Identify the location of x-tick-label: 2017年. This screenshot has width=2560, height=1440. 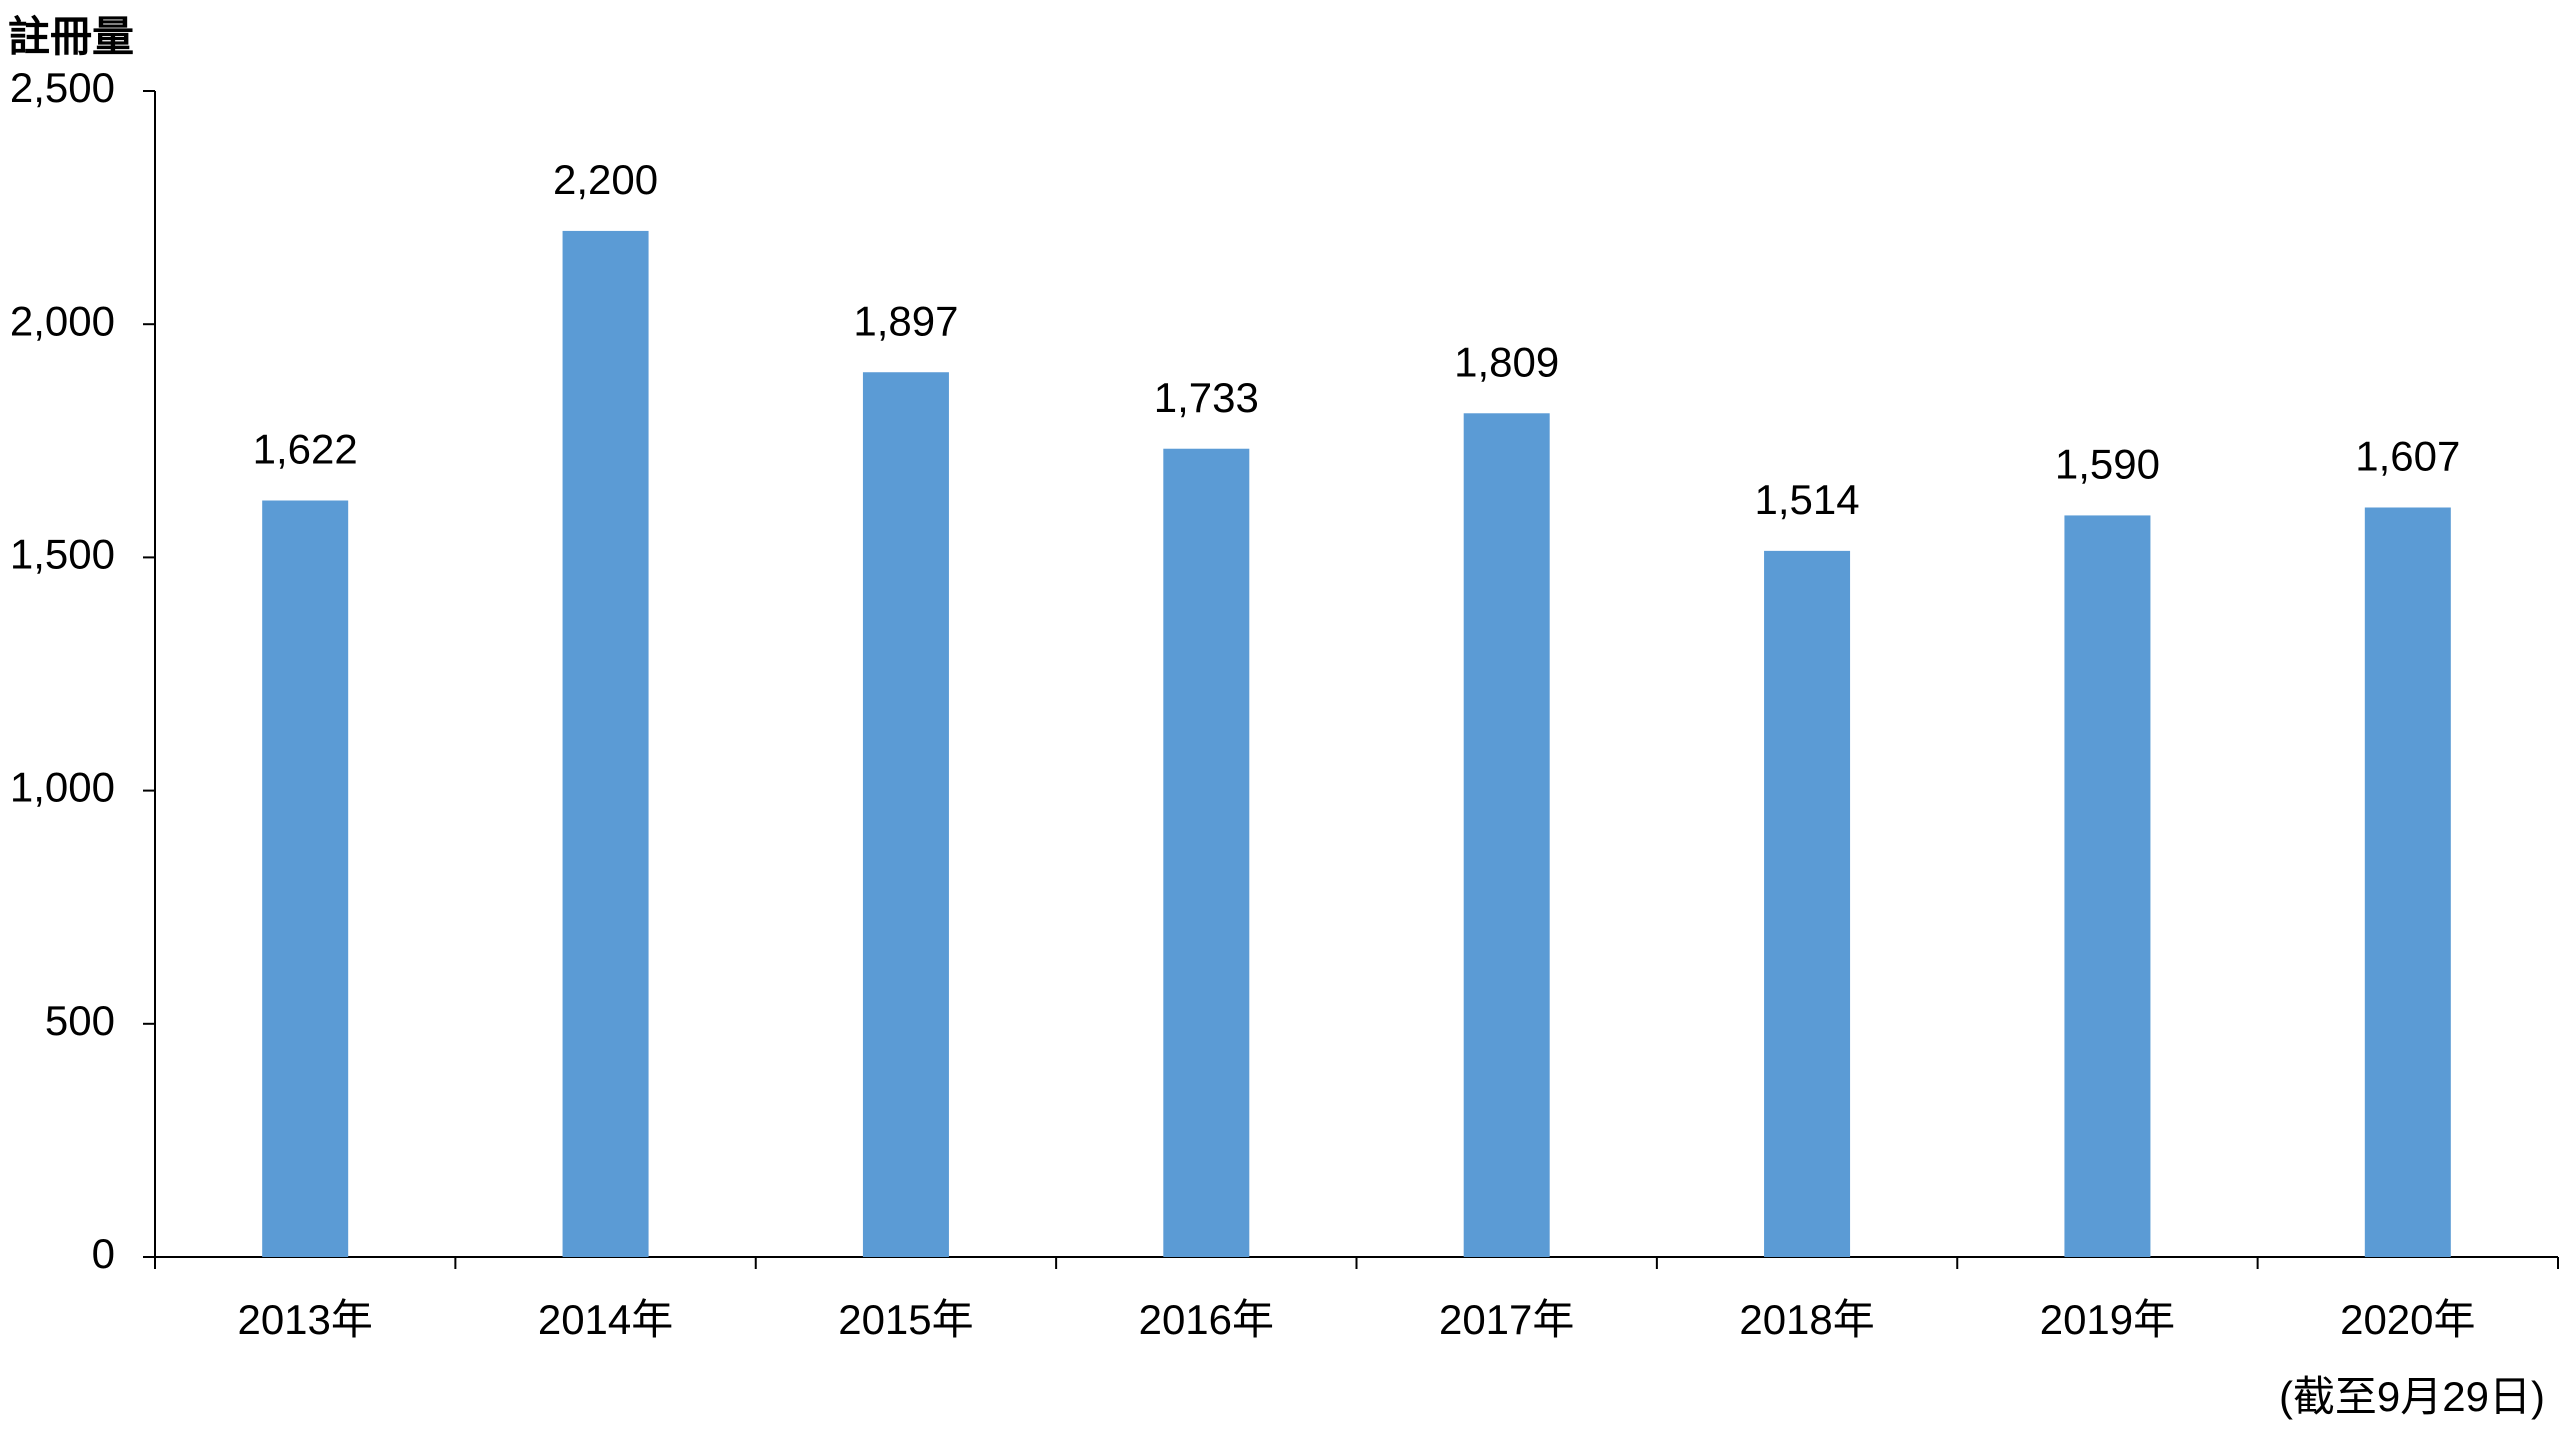
(1506, 1319).